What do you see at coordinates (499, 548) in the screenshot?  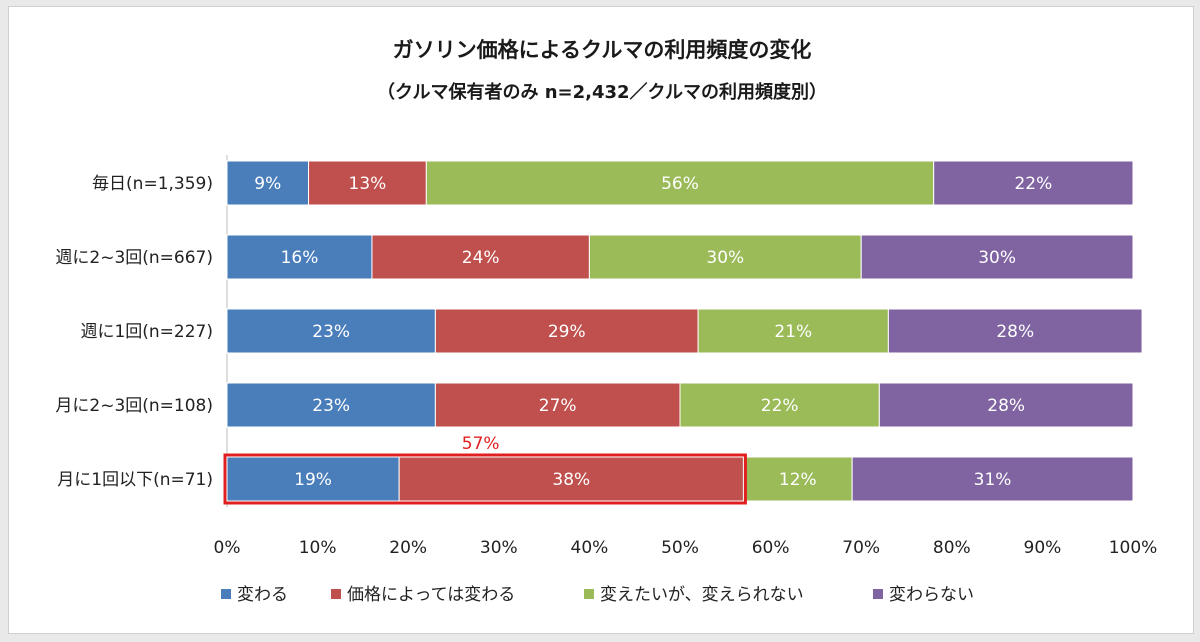 I see `x-tick-label: 30%` at bounding box center [499, 548].